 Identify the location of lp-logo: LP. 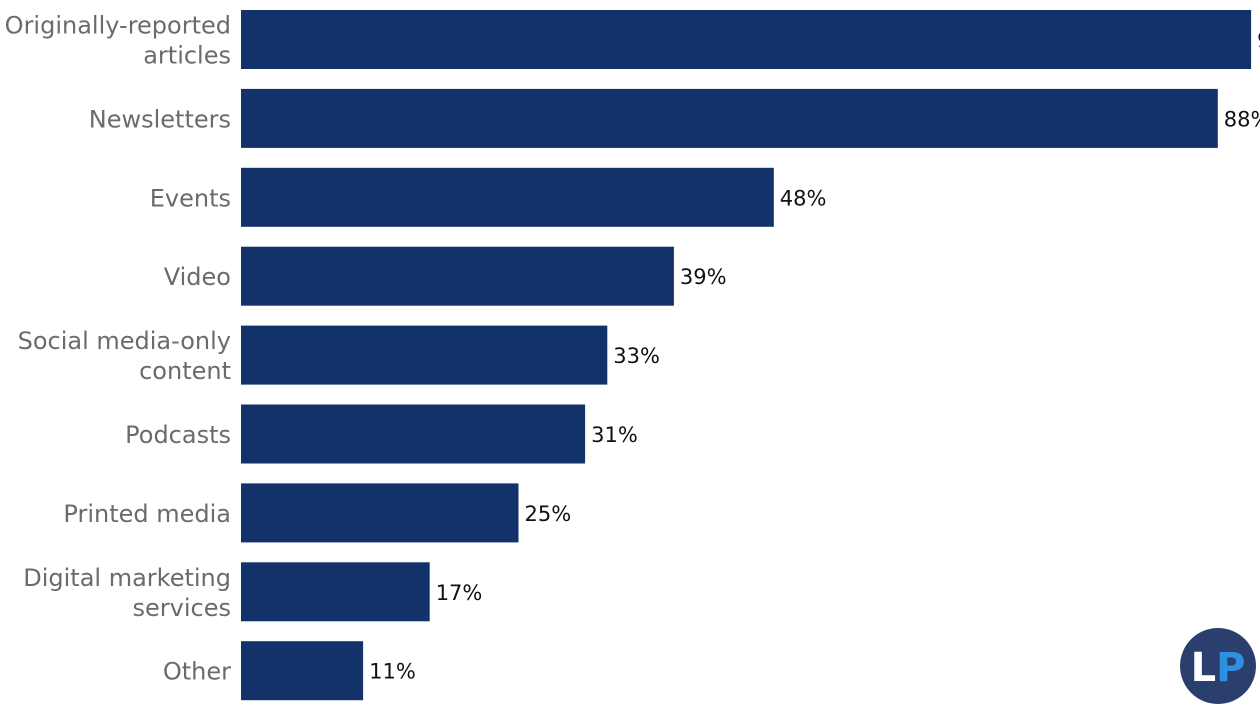
(1218, 666).